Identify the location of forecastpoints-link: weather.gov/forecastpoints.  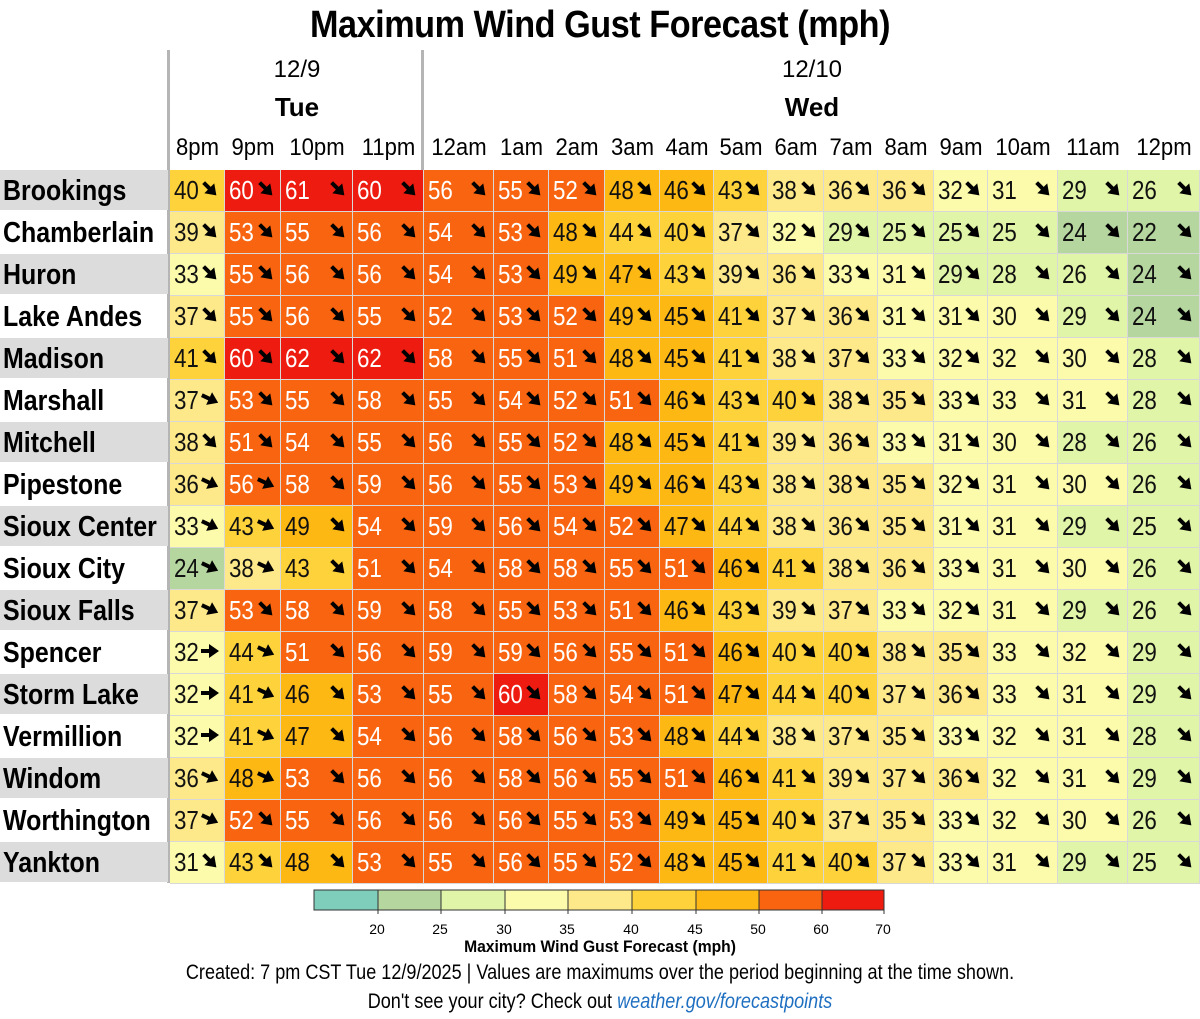
(725, 1001).